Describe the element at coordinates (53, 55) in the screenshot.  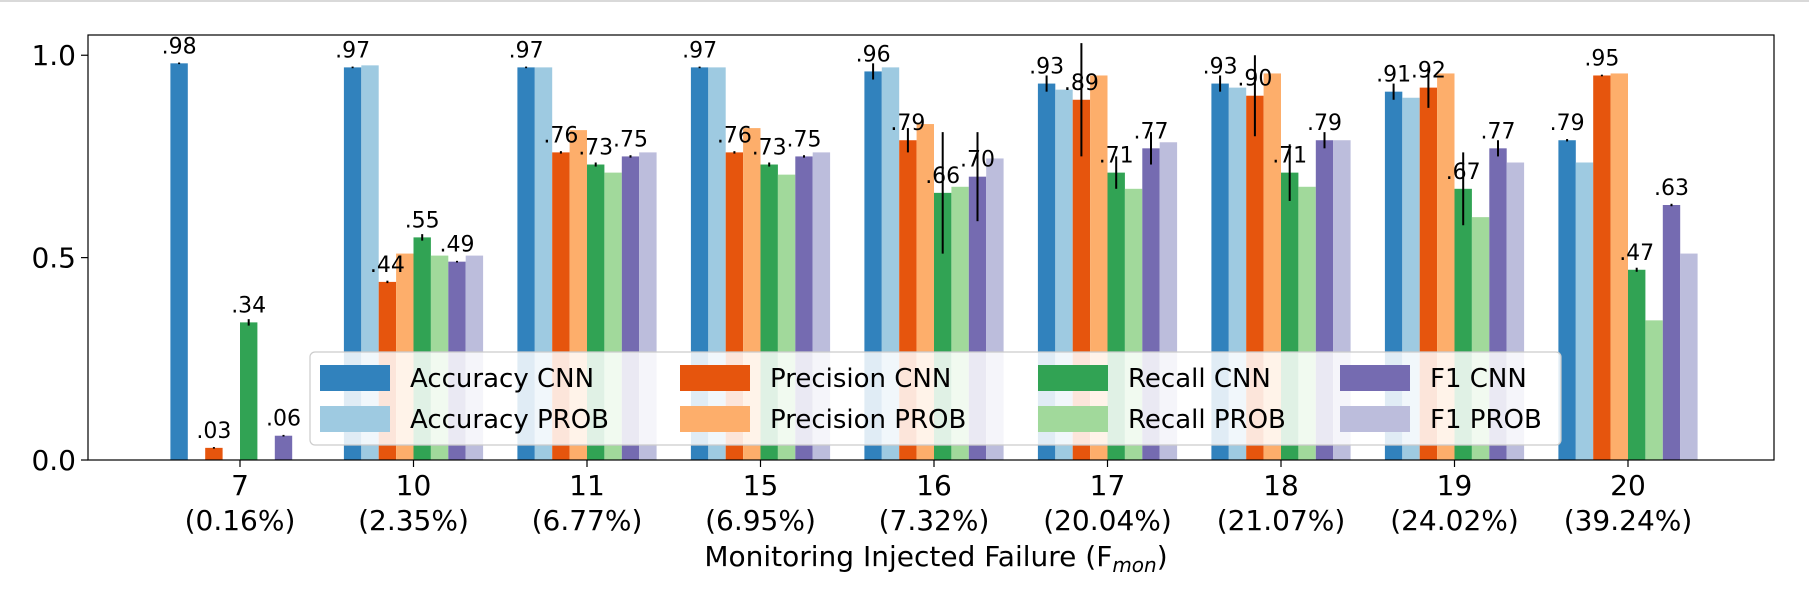
I see `y-tick-label: 1.0` at that location.